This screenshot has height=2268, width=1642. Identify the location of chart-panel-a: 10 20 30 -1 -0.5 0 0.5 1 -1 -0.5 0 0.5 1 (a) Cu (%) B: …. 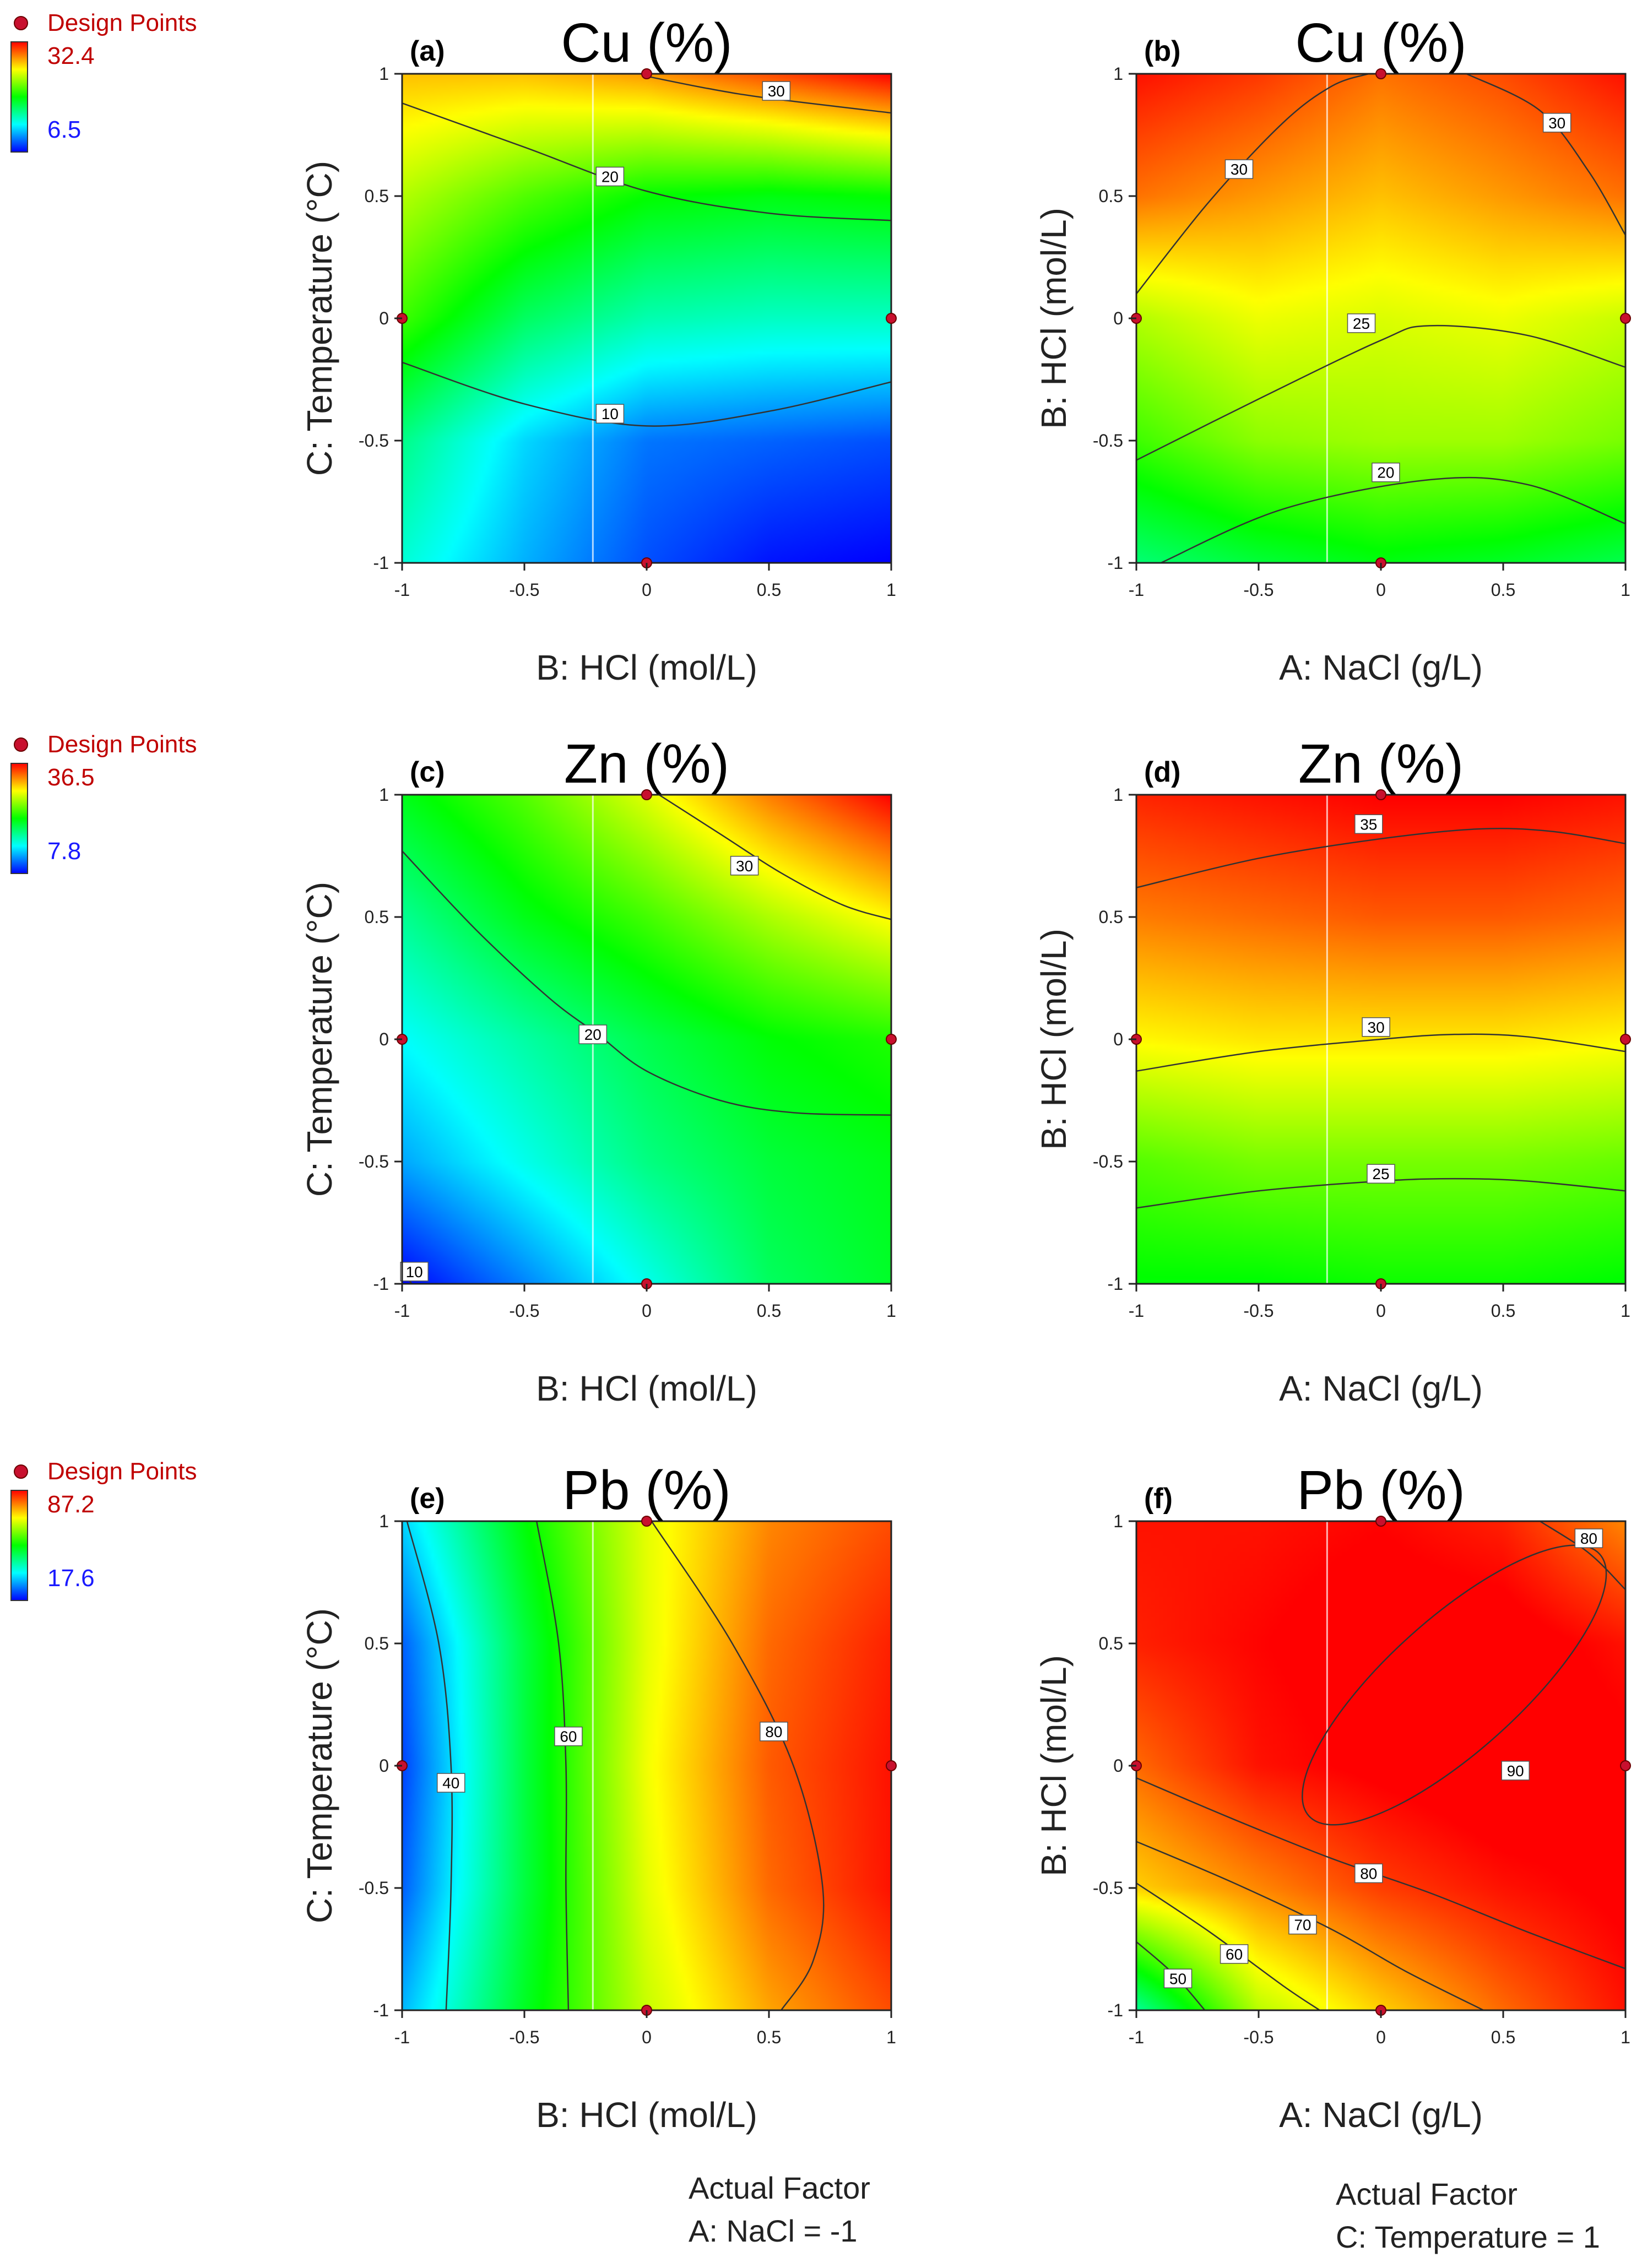
(598, 349).